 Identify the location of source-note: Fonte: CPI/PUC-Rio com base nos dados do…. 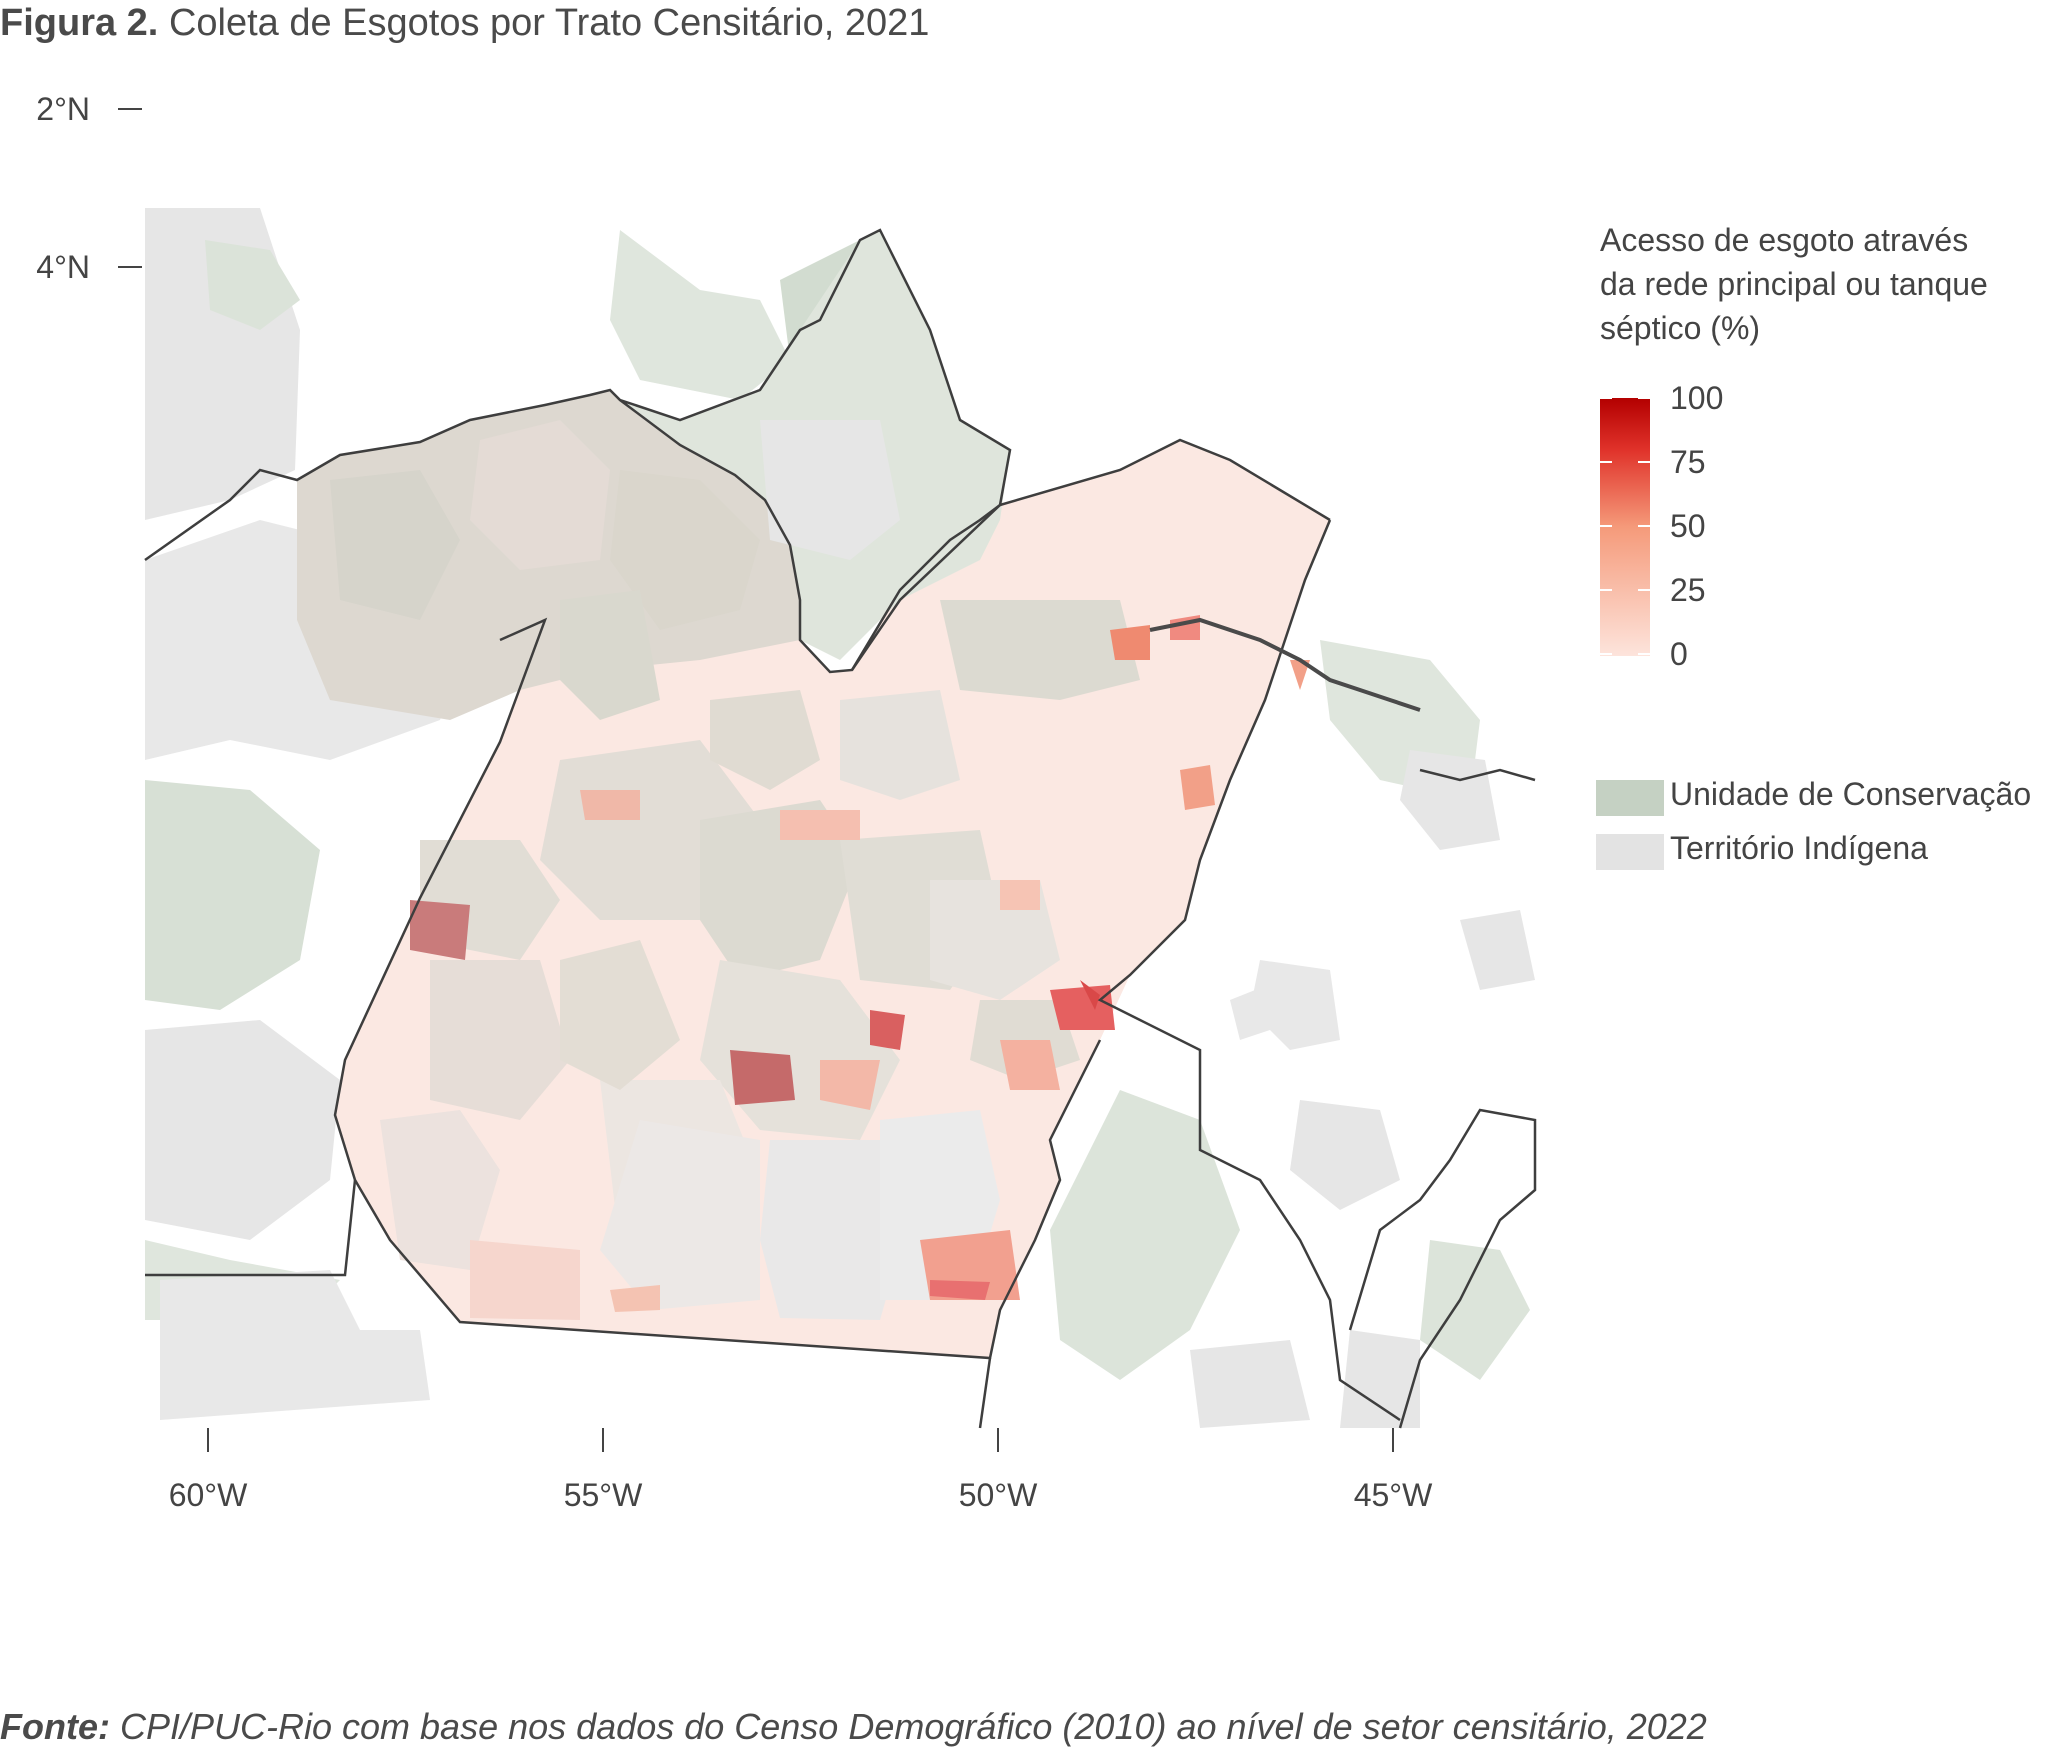
(853, 1727).